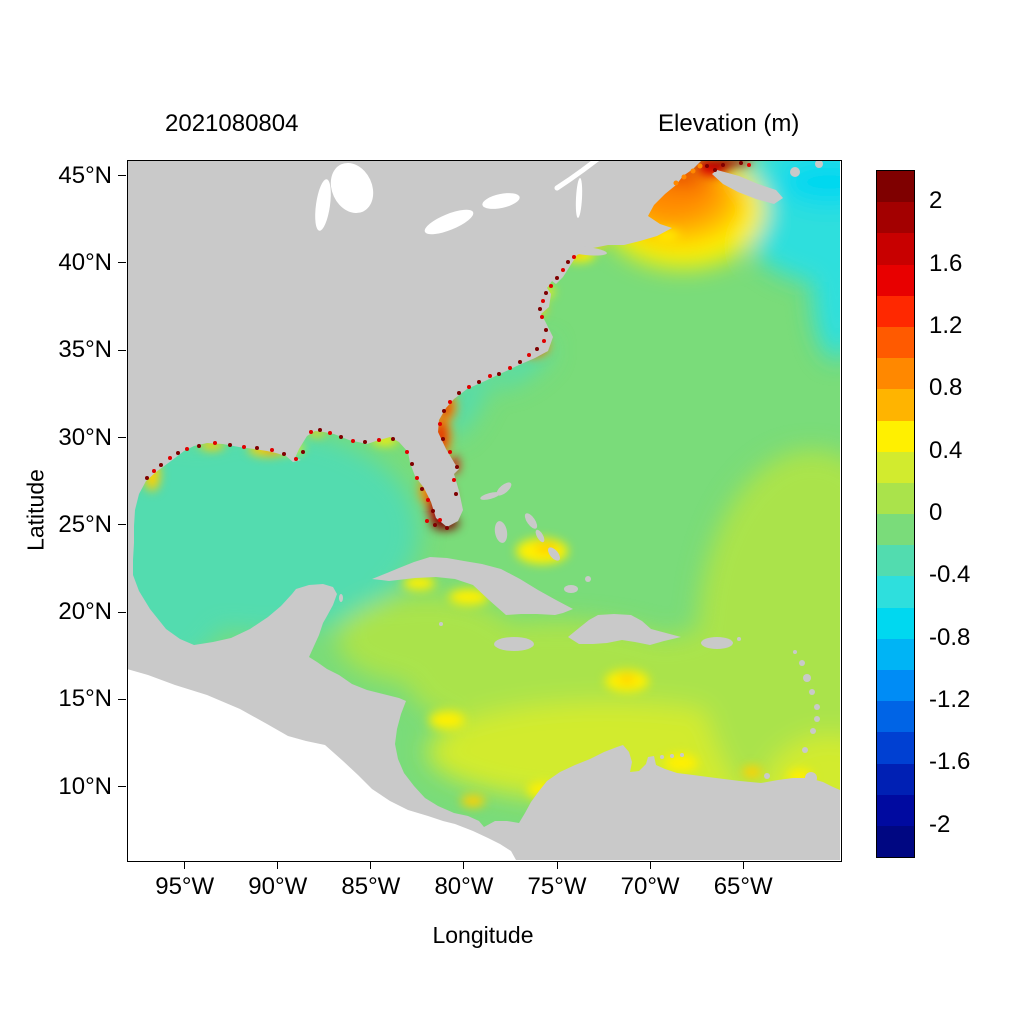 The height and width of the screenshot is (1024, 1024). Describe the element at coordinates (588, 579) in the screenshot. I see `turks` at that location.